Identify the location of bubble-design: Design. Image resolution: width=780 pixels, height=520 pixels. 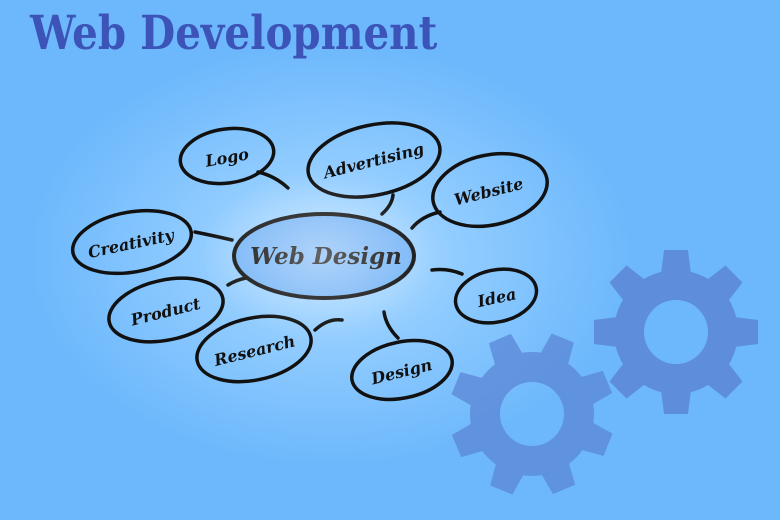
(402, 370).